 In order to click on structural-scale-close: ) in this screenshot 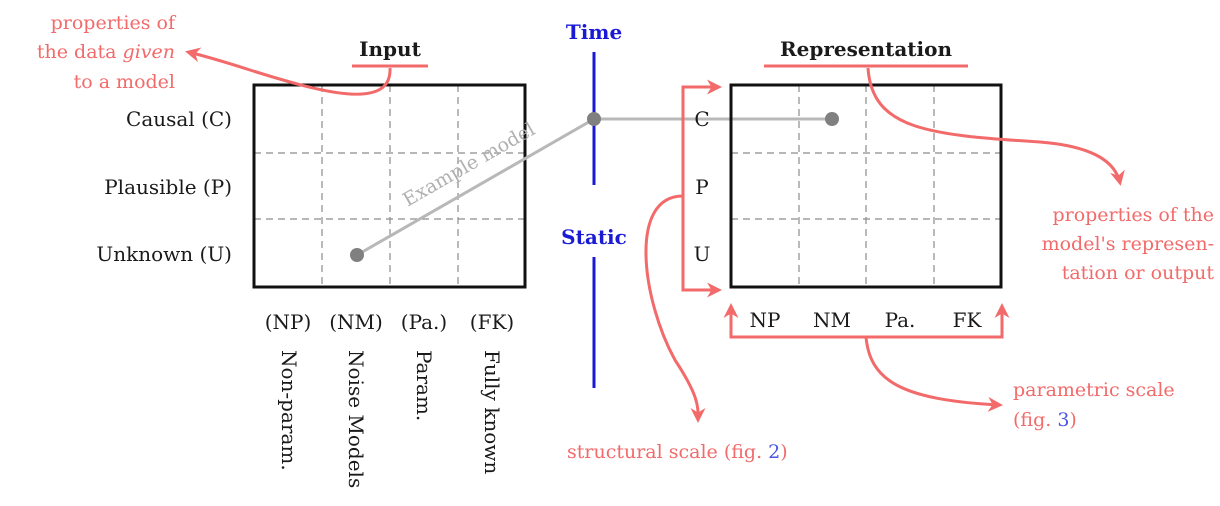, I will do `click(783, 452)`.